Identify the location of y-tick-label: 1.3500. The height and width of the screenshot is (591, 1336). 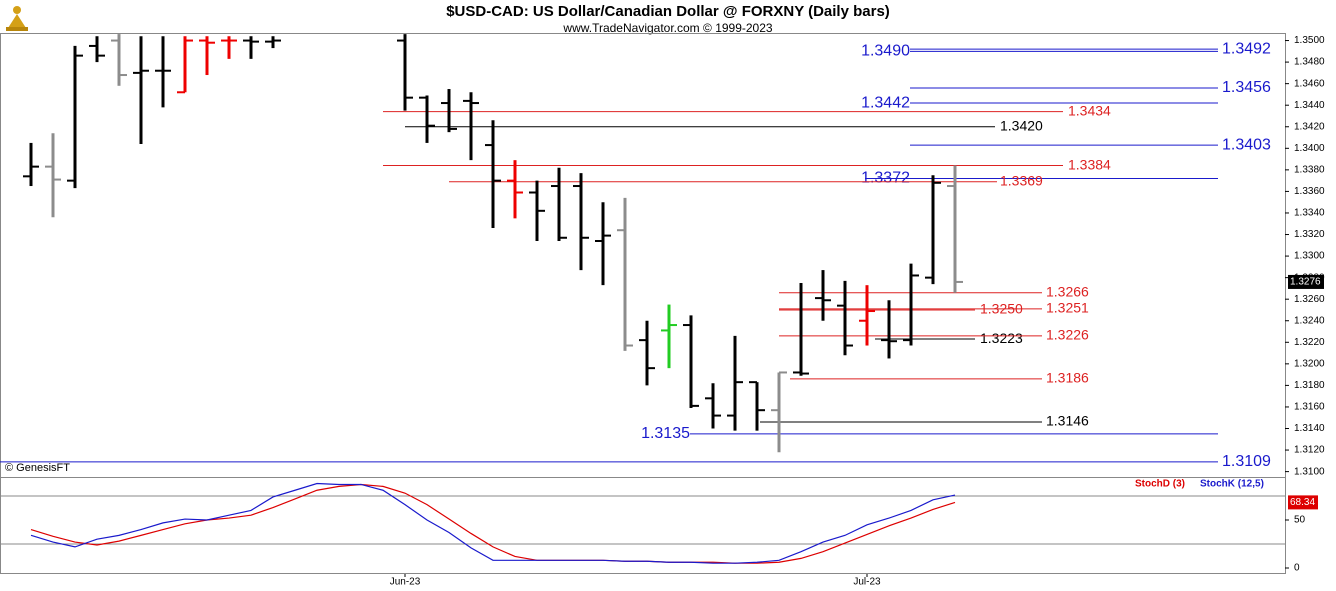
(1309, 40).